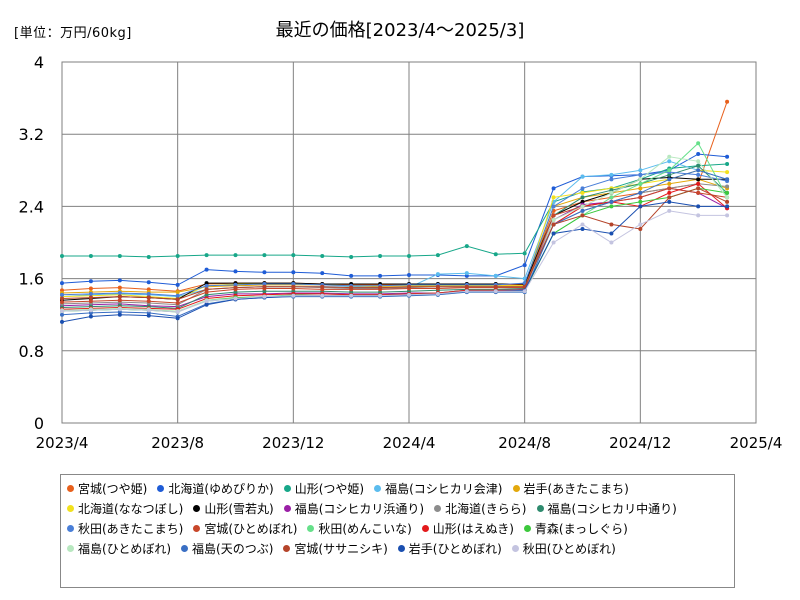 The image size is (800, 600). I want to click on legend-item: 秋田(あきたこまち), so click(125, 528).